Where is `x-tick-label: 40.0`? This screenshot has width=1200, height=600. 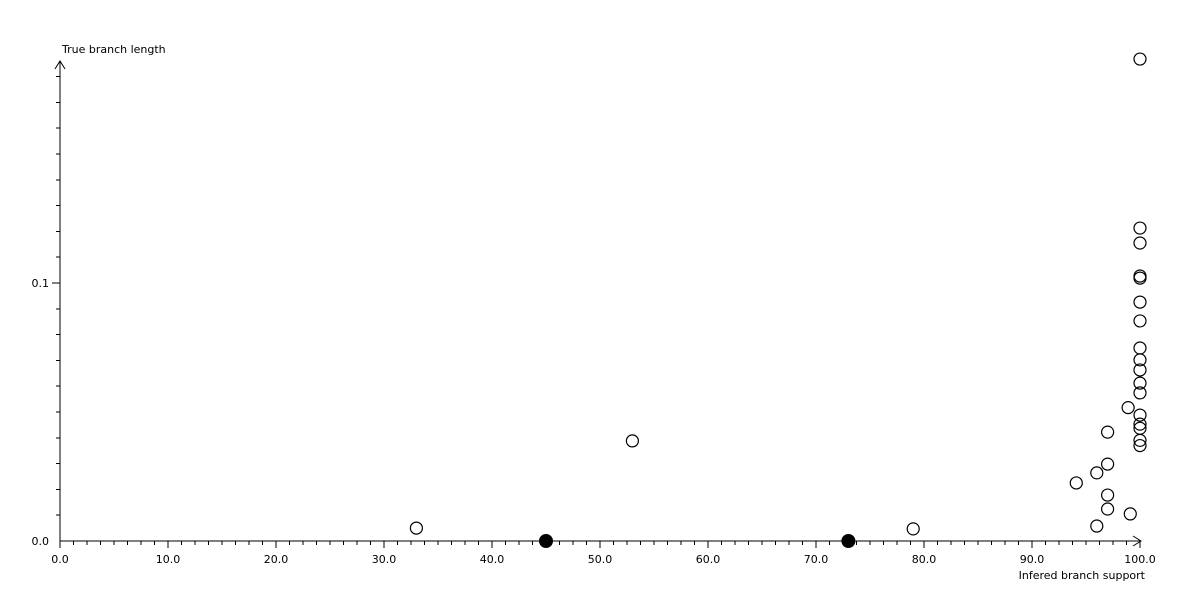
x-tick-label: 40.0 is located at coordinates (492, 559).